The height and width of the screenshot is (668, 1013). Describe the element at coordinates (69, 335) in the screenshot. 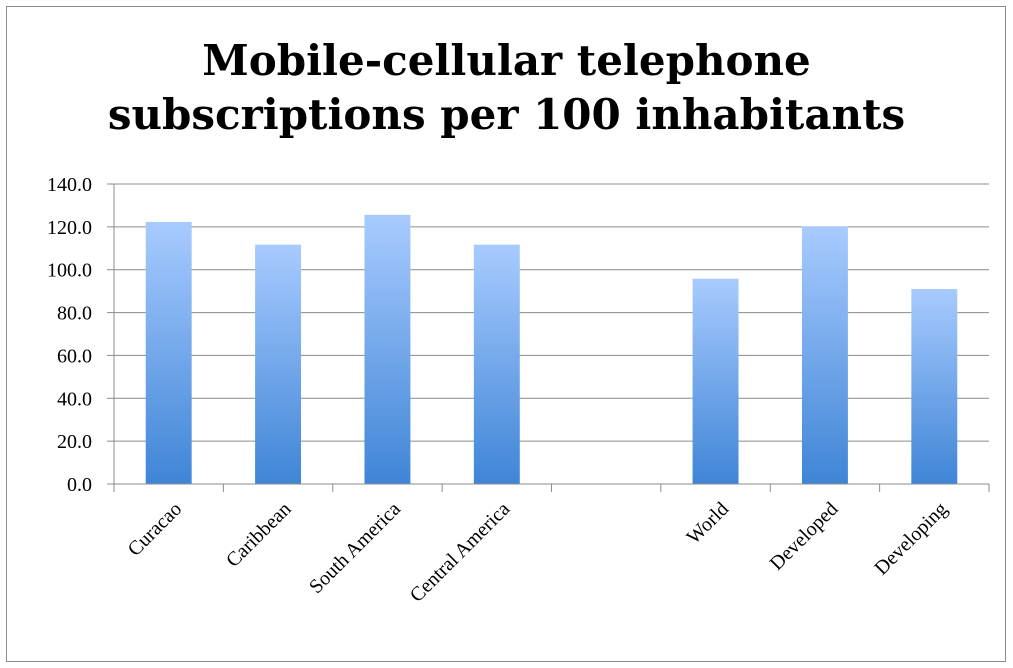

I see `y-axis-tick-labels: 0.0 20.0 40.0 60.0 80.0 100.0 120.0 140.0` at that location.